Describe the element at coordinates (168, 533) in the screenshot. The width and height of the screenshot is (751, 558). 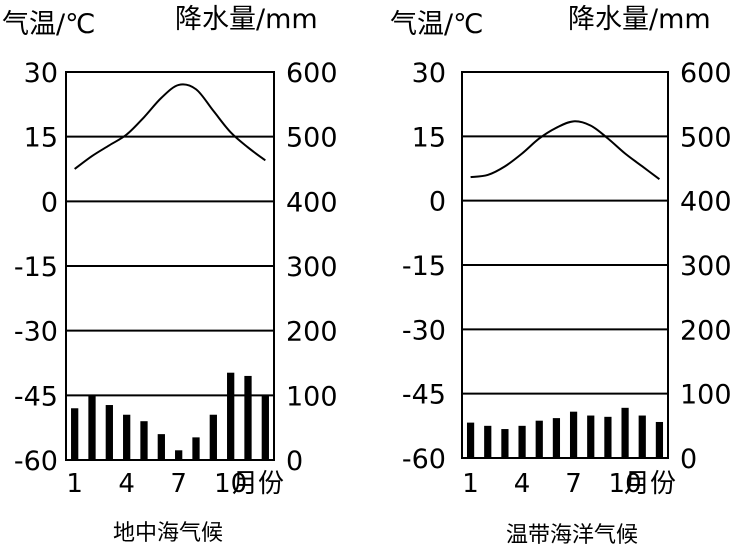
I see `chart-title: 地中海气候` at that location.